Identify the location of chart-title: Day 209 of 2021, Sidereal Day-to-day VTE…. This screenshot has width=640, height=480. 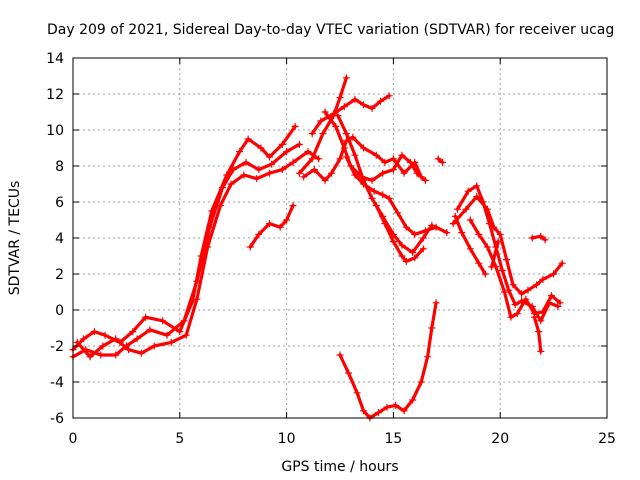
(330, 30).